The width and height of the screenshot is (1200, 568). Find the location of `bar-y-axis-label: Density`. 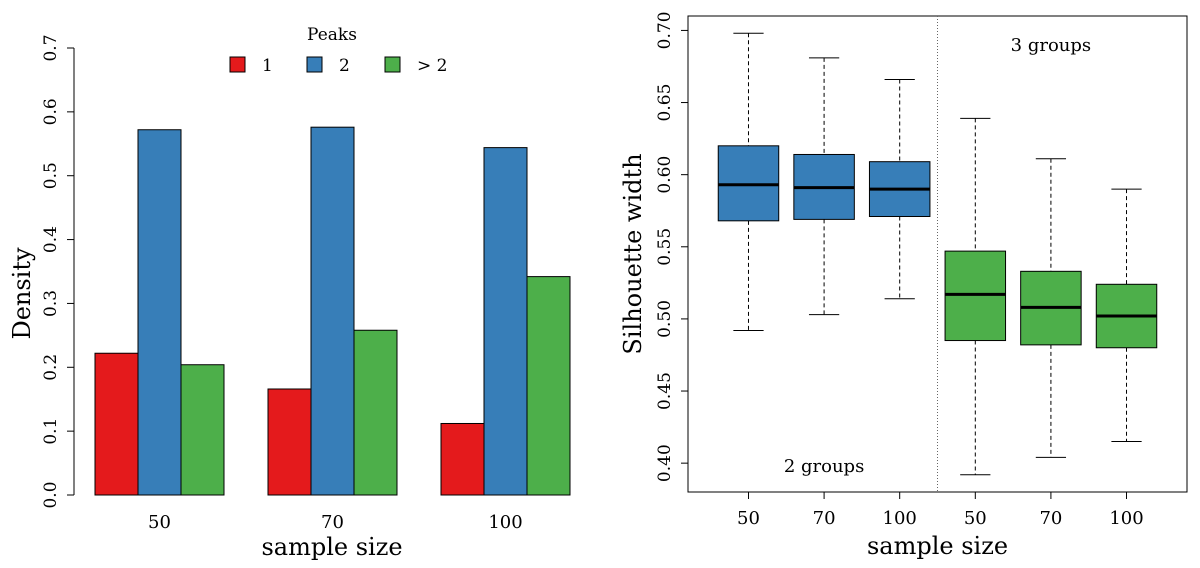

bar-y-axis-label: Density is located at coordinates (22, 293).